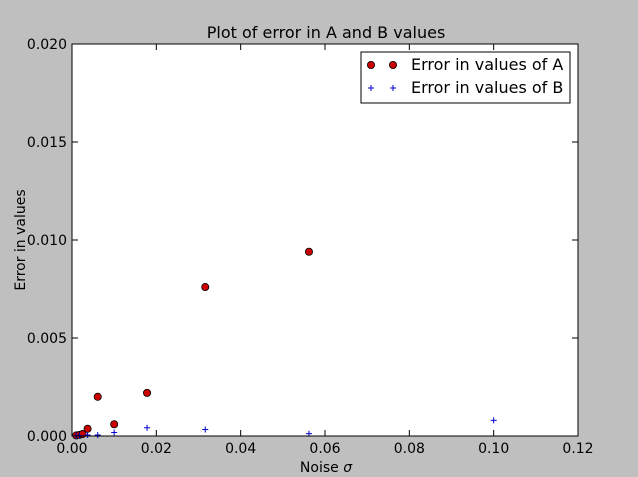 The width and height of the screenshot is (638, 477). What do you see at coordinates (47, 437) in the screenshot?
I see `y-tick-label: 0.000` at bounding box center [47, 437].